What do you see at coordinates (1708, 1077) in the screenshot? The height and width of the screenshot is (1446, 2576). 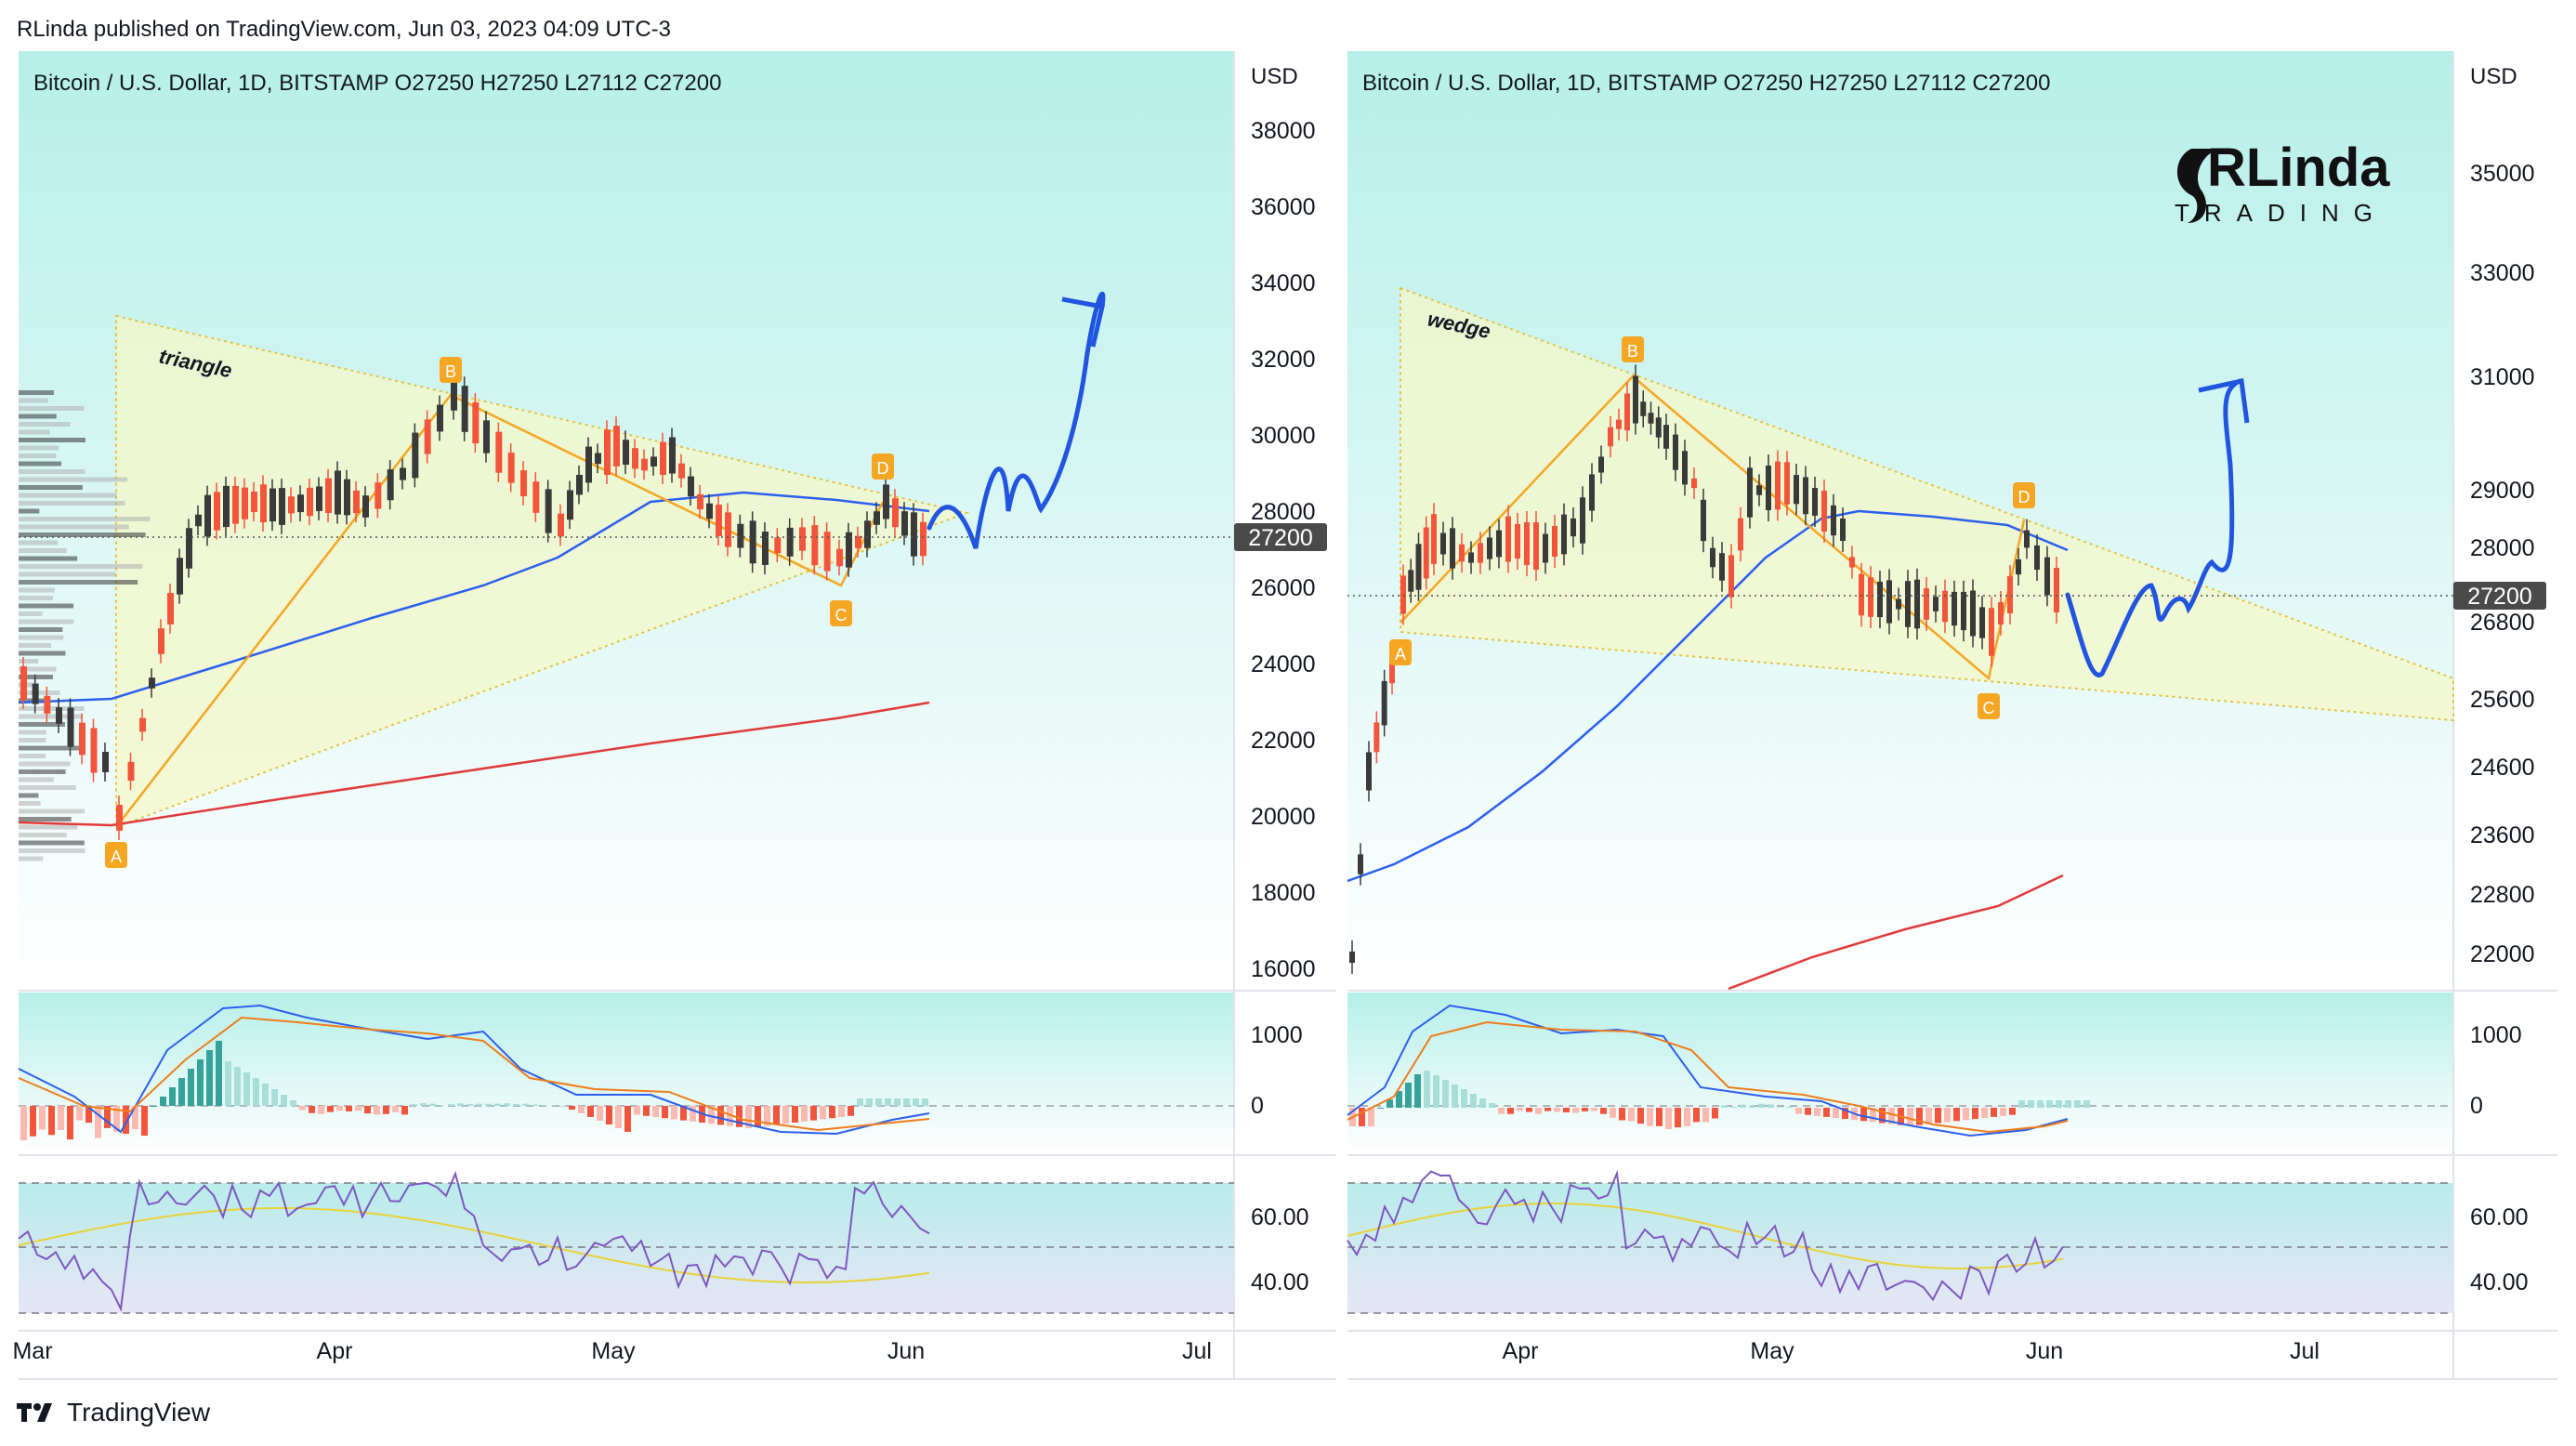 I see `macd-signal-line` at bounding box center [1708, 1077].